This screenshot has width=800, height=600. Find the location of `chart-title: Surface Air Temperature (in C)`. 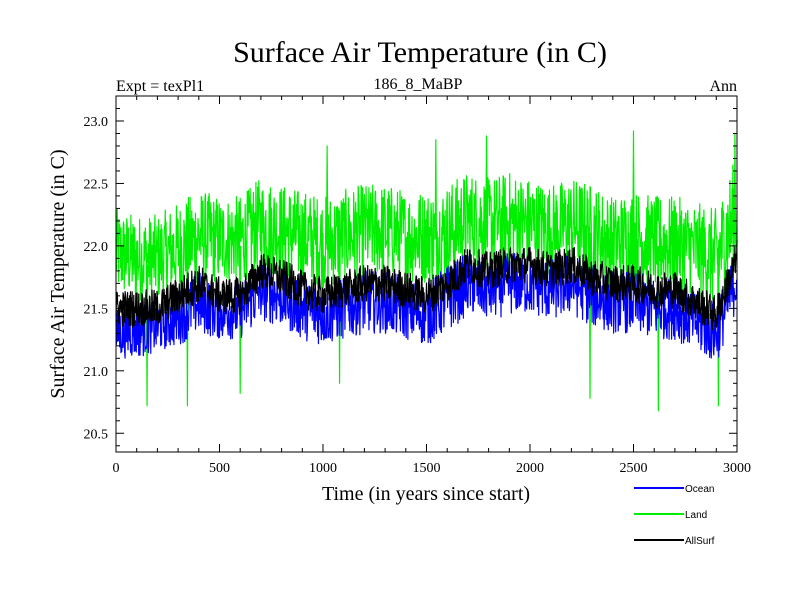

chart-title: Surface Air Temperature (in C) is located at coordinates (420, 52).